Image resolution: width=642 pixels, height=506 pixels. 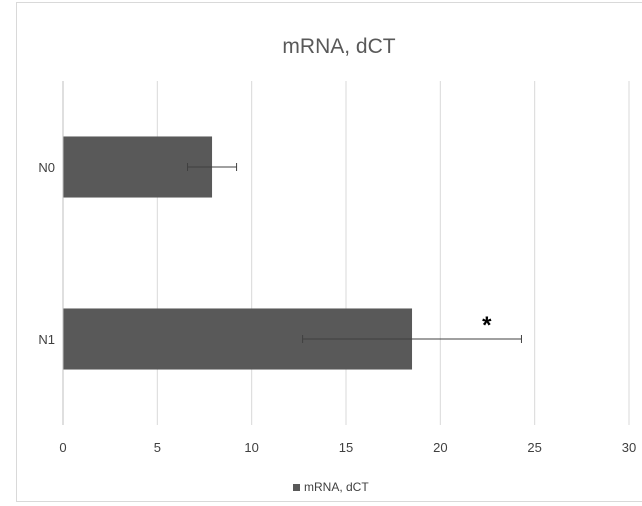 What do you see at coordinates (251, 447) in the screenshot?
I see `x-tick-label-10: 10` at bounding box center [251, 447].